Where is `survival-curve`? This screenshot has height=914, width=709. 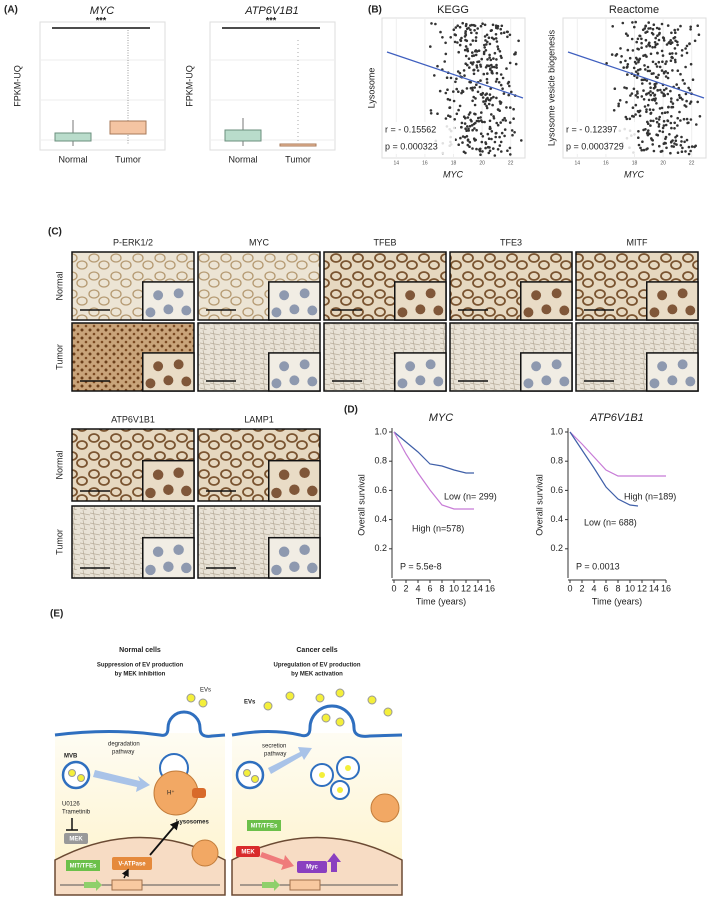 survival-curve is located at coordinates (433, 452).